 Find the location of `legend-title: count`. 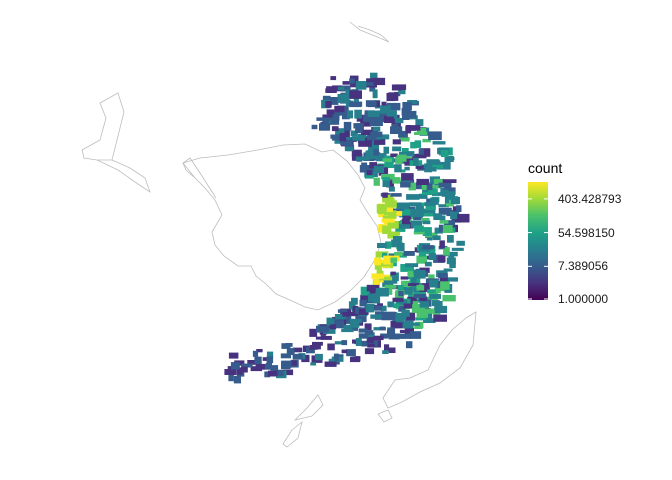

legend-title: count is located at coordinates (545, 168).